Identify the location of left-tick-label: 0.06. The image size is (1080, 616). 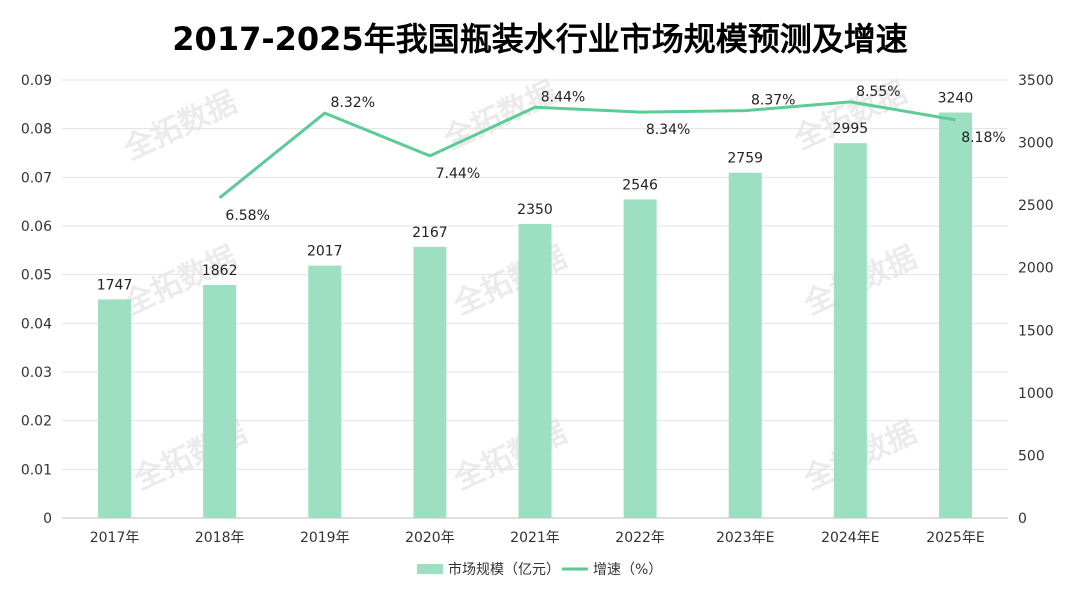
(36, 227).